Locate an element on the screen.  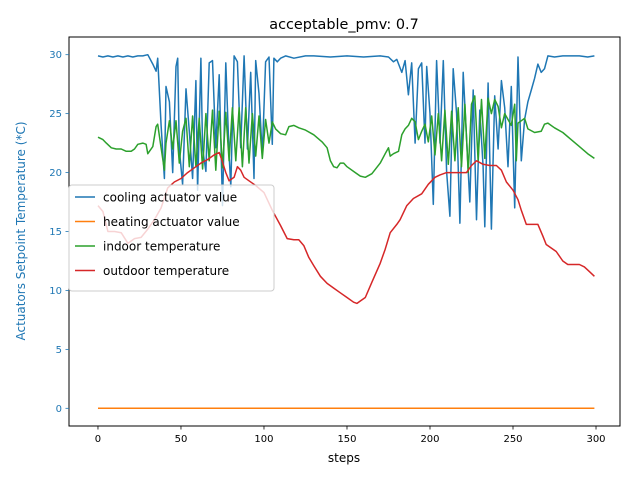
x-tick-label: 300 is located at coordinates (595, 439).